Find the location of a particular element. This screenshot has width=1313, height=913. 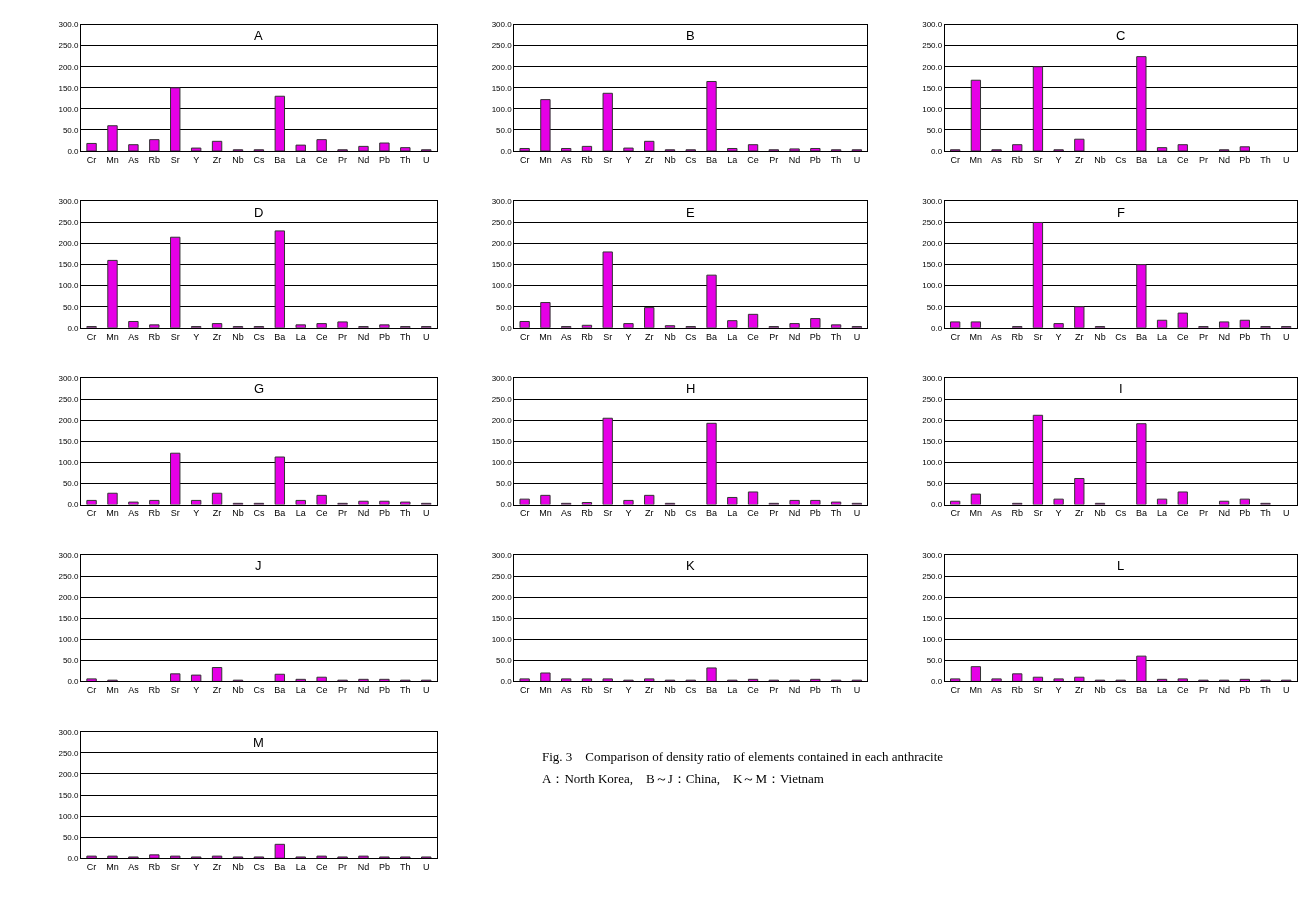

x-tick-label: Pb is located at coordinates (815, 159).